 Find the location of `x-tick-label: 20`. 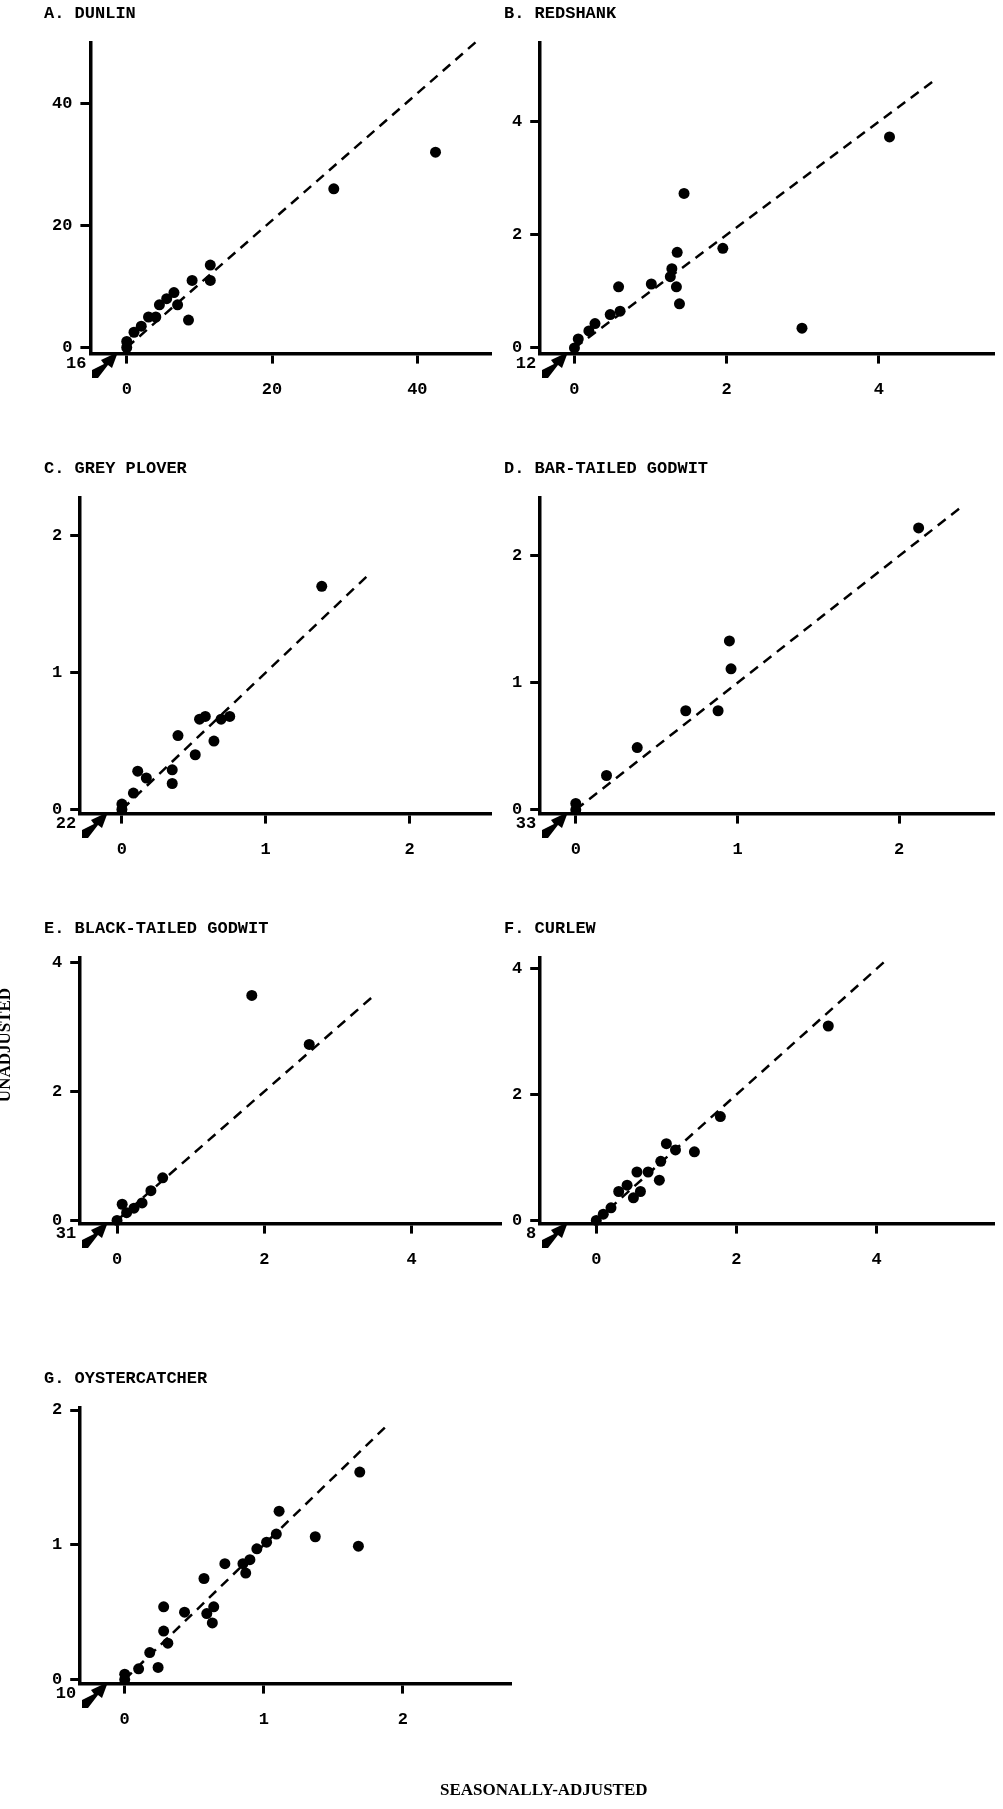

x-tick-label: 20 is located at coordinates (272, 390).